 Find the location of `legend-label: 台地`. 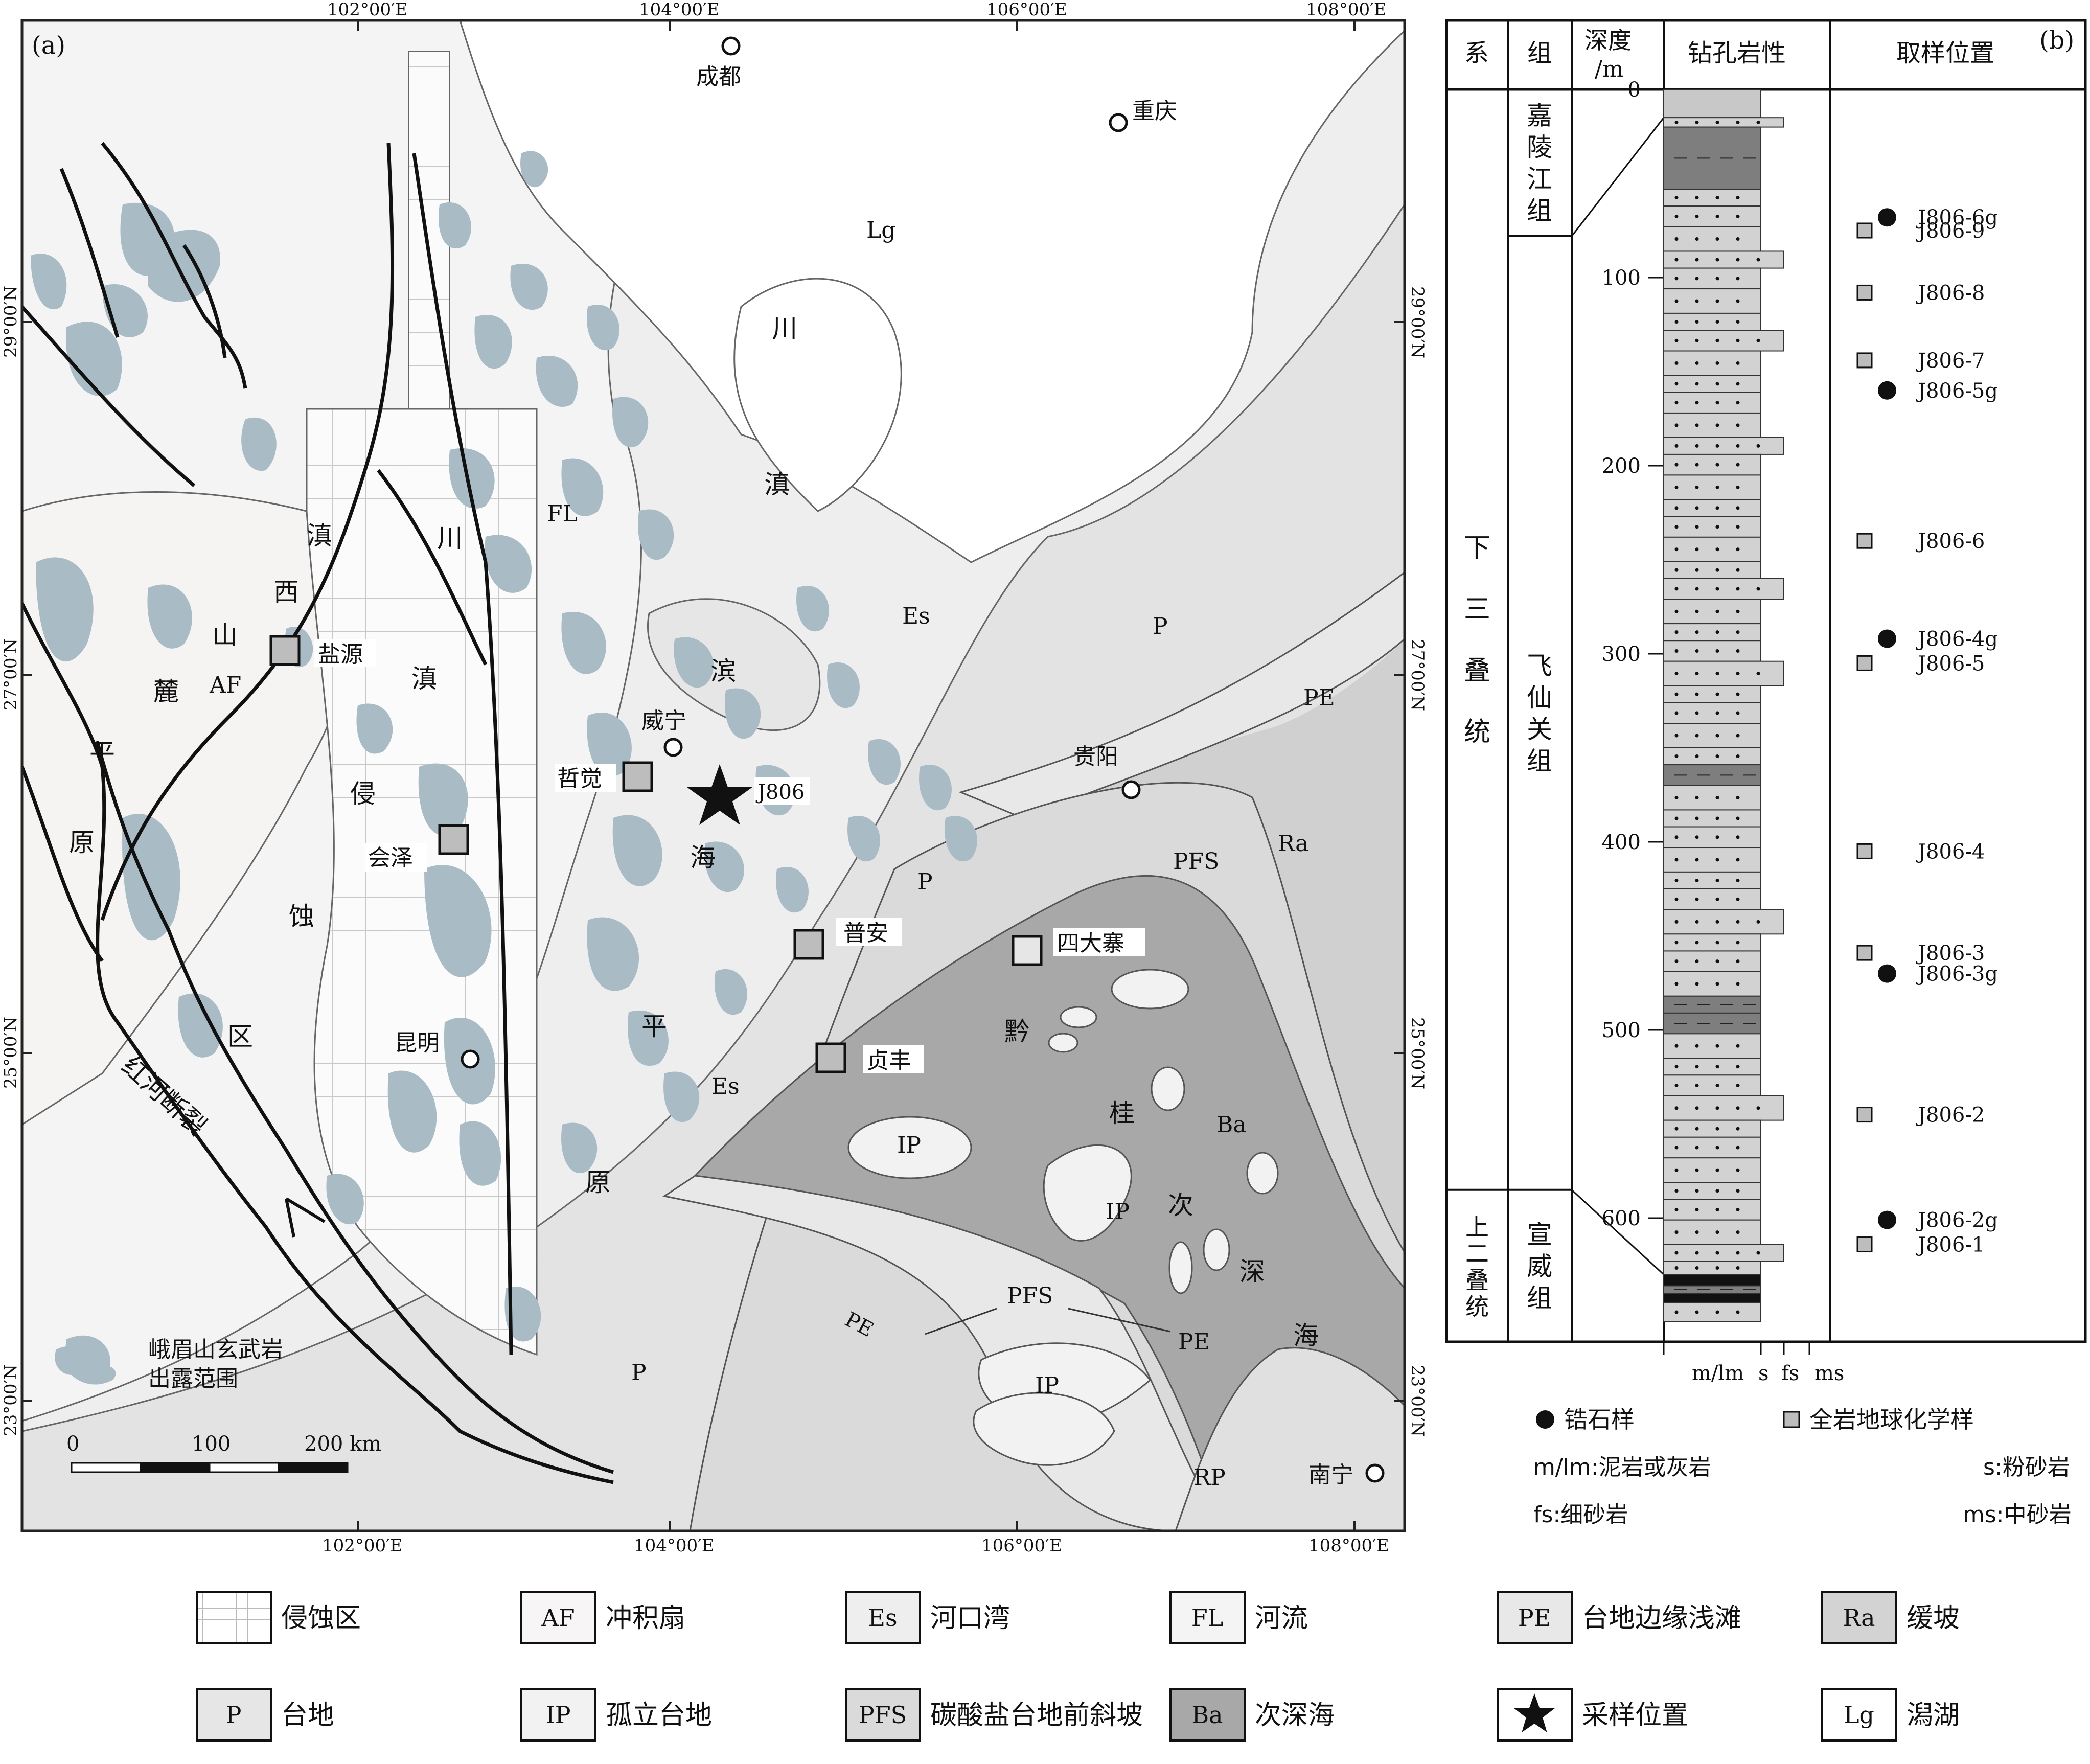

legend-label: 台地 is located at coordinates (307, 1715).